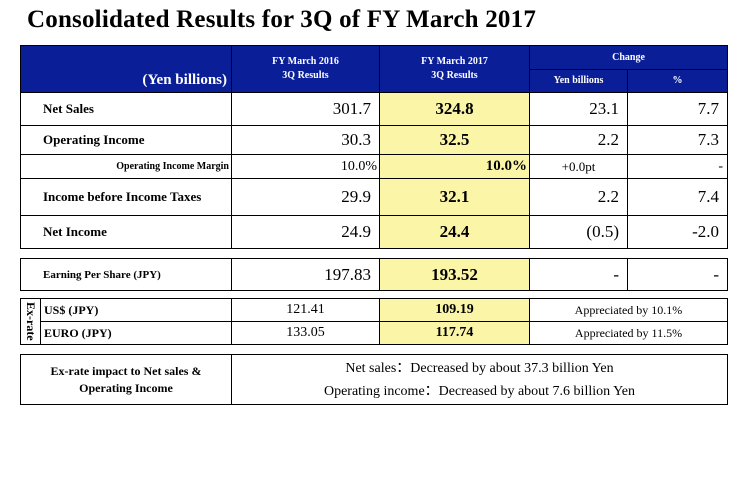 The width and height of the screenshot is (750, 489). What do you see at coordinates (454, 232) in the screenshot?
I see `value-2017: 24.4` at bounding box center [454, 232].